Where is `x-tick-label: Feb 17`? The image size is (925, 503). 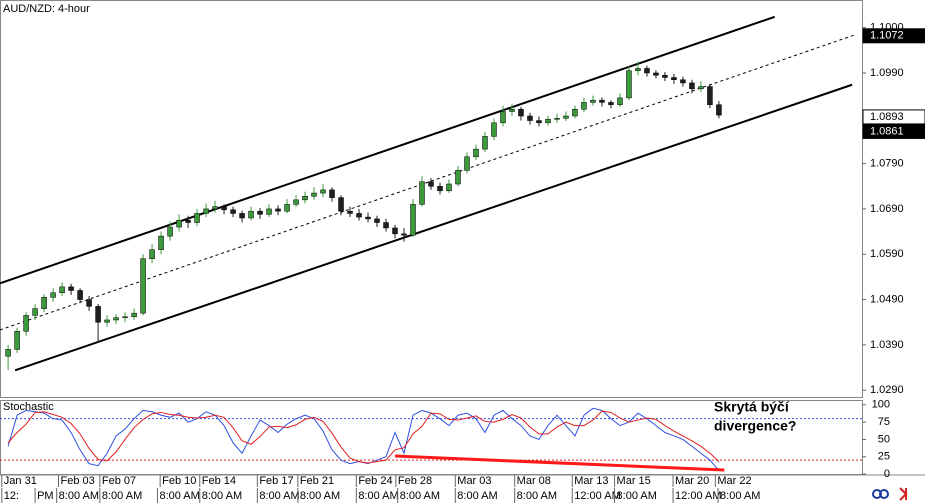 x-tick-label: Feb 17 is located at coordinates (276, 481).